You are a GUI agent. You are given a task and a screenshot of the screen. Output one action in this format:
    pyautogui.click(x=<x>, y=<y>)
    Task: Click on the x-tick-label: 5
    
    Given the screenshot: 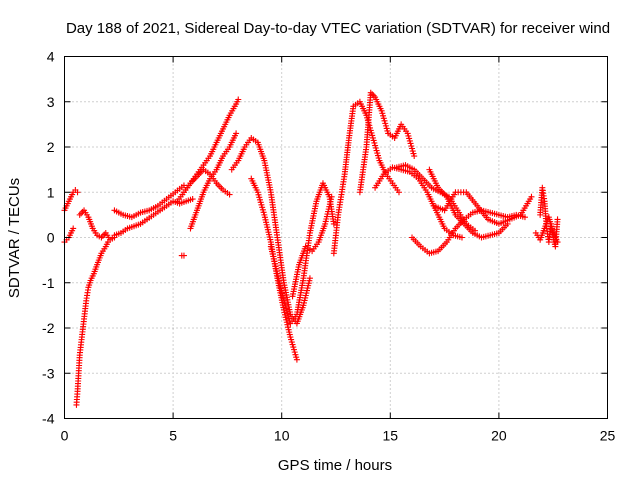 What is the action you would take?
    pyautogui.click(x=173, y=436)
    